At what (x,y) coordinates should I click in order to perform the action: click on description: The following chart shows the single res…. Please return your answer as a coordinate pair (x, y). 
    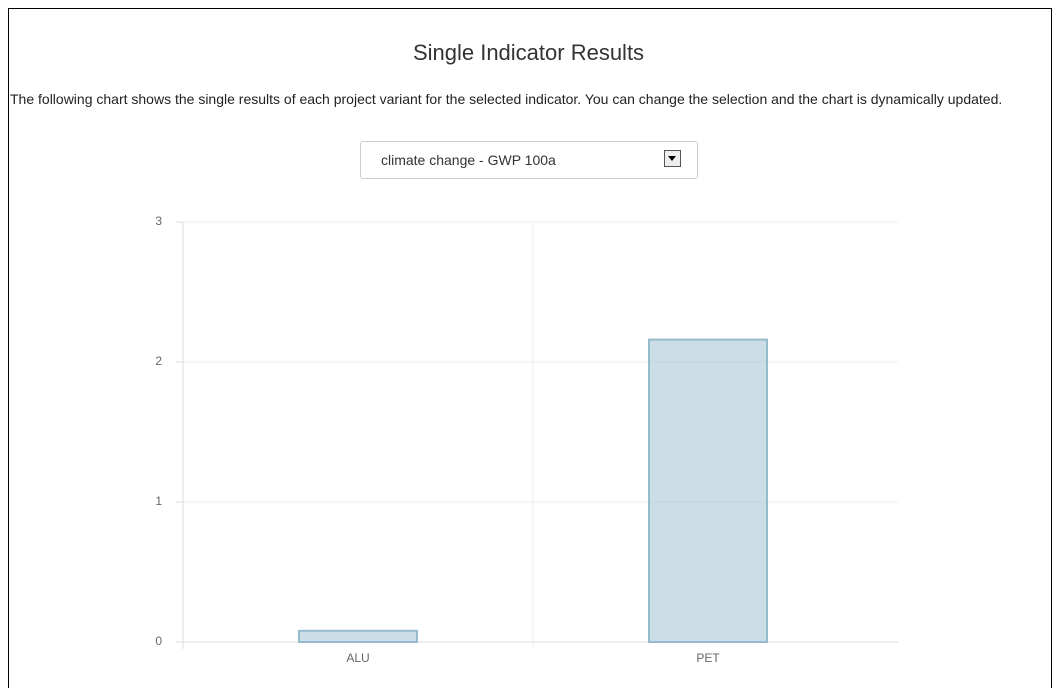
    Looking at the image, I should click on (506, 99).